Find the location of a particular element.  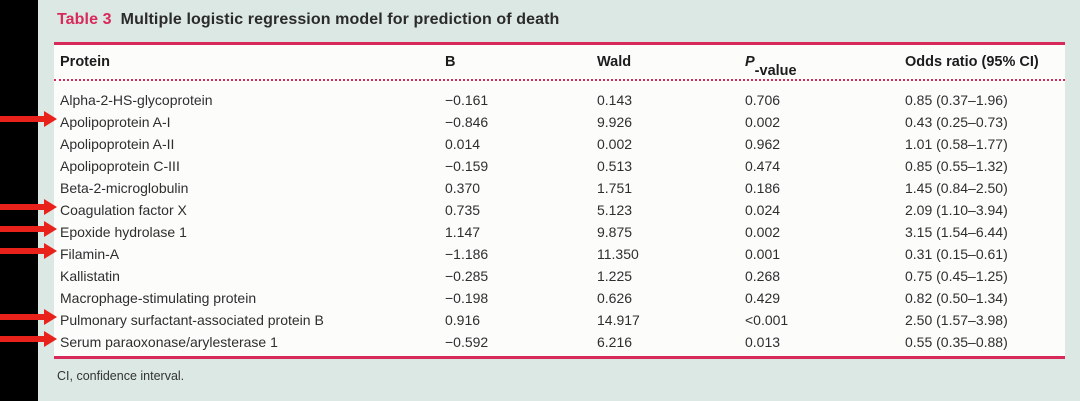

b-value: −0.285 is located at coordinates (467, 276).